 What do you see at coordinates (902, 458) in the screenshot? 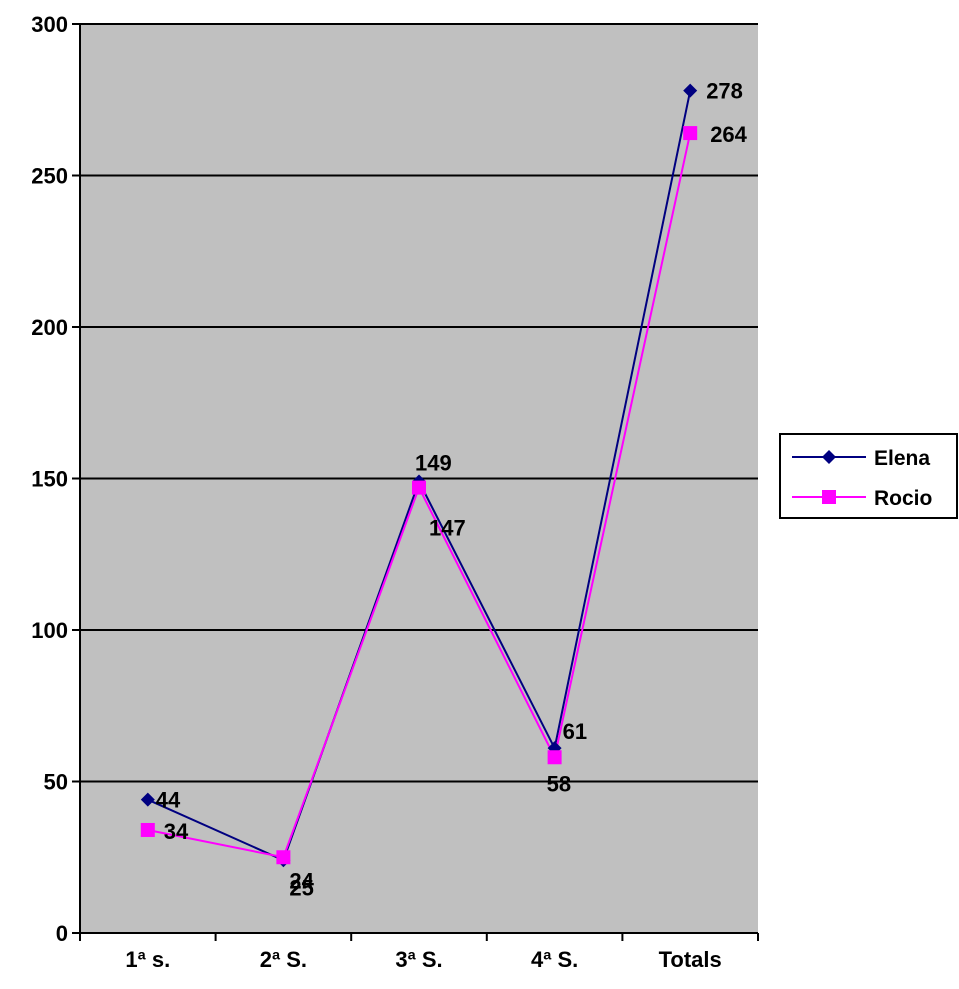
I see `legend-label-elena: Elena` at bounding box center [902, 458].